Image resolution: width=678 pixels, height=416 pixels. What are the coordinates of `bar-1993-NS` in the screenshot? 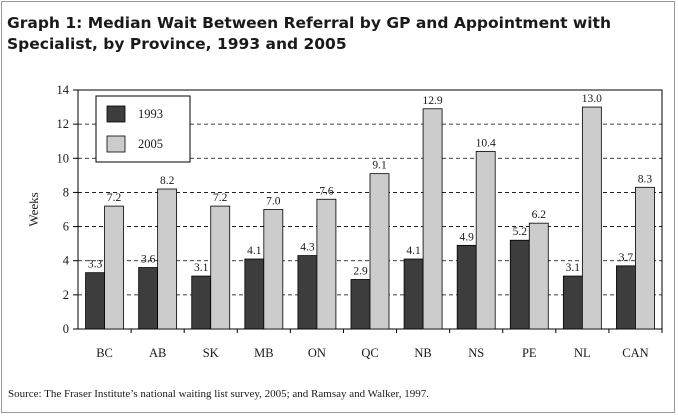 It's located at (466, 287).